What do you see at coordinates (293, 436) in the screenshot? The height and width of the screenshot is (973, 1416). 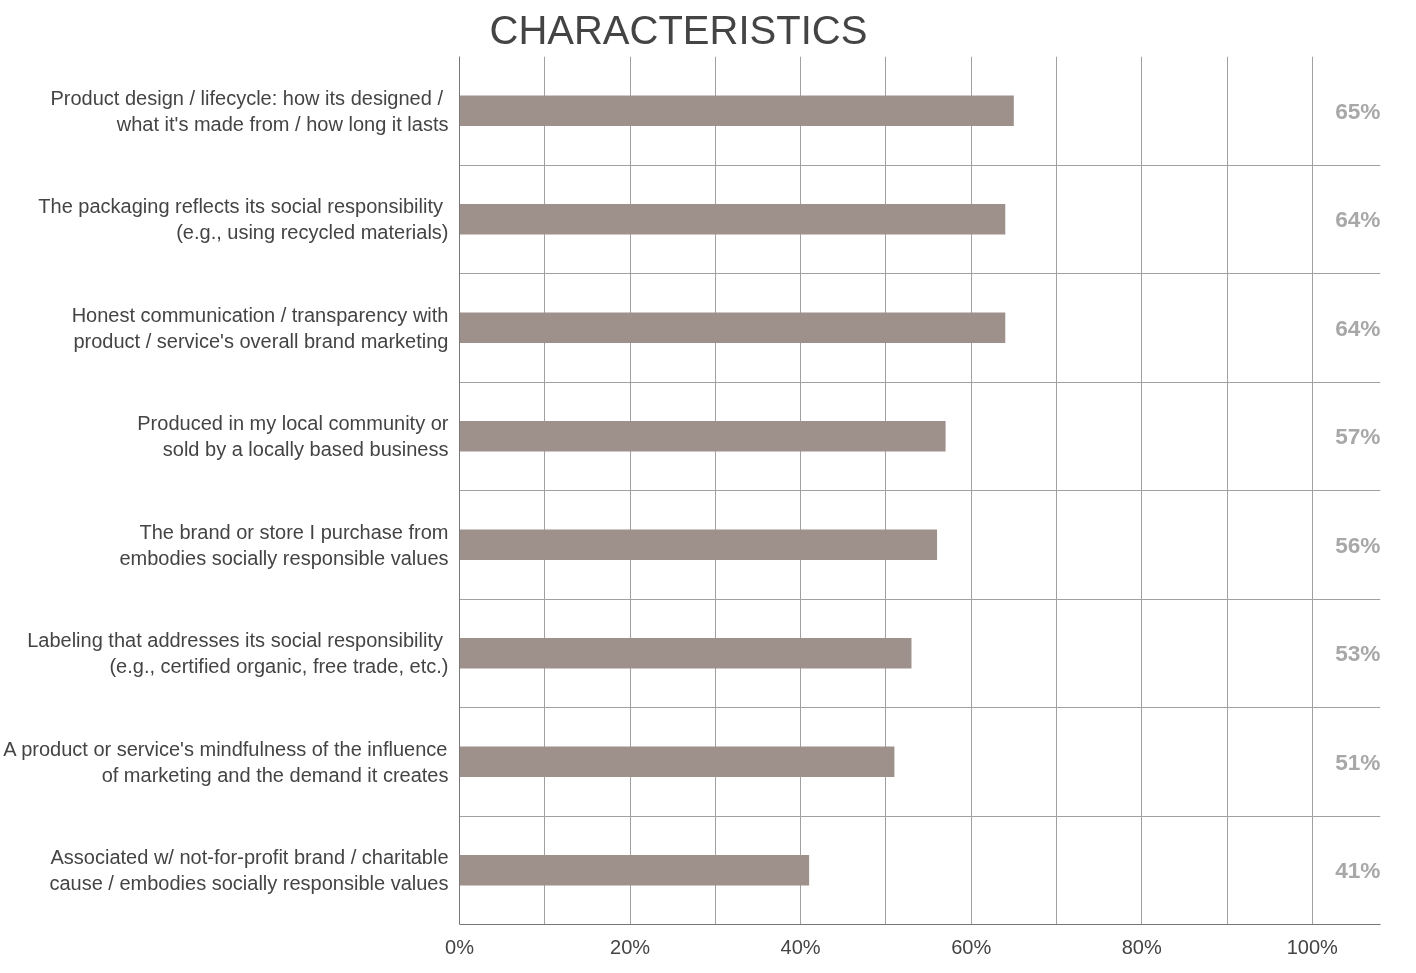 I see `y-tick-label: Produced in my local community or sold by a locally based business` at bounding box center [293, 436].